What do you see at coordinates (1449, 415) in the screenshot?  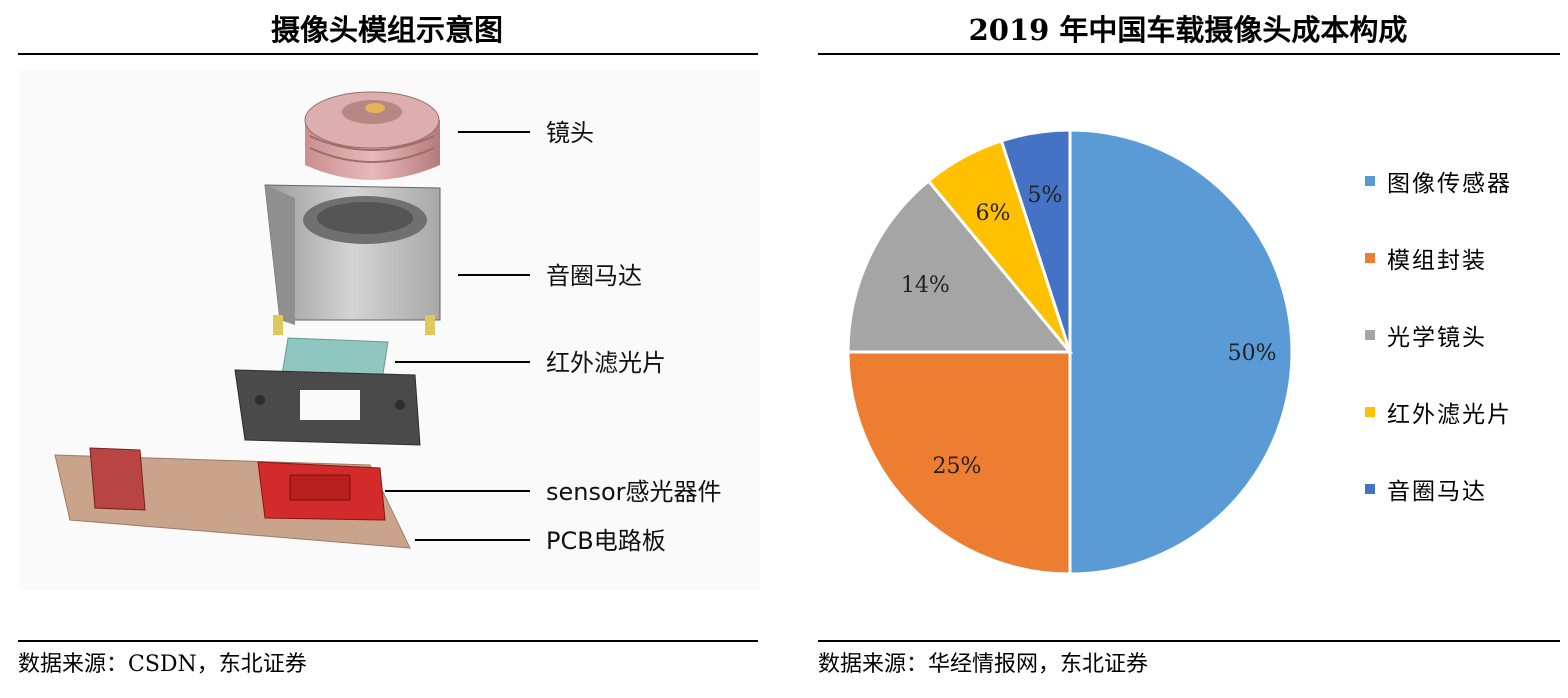 I see `legend-label: 红外滤光片` at bounding box center [1449, 415].